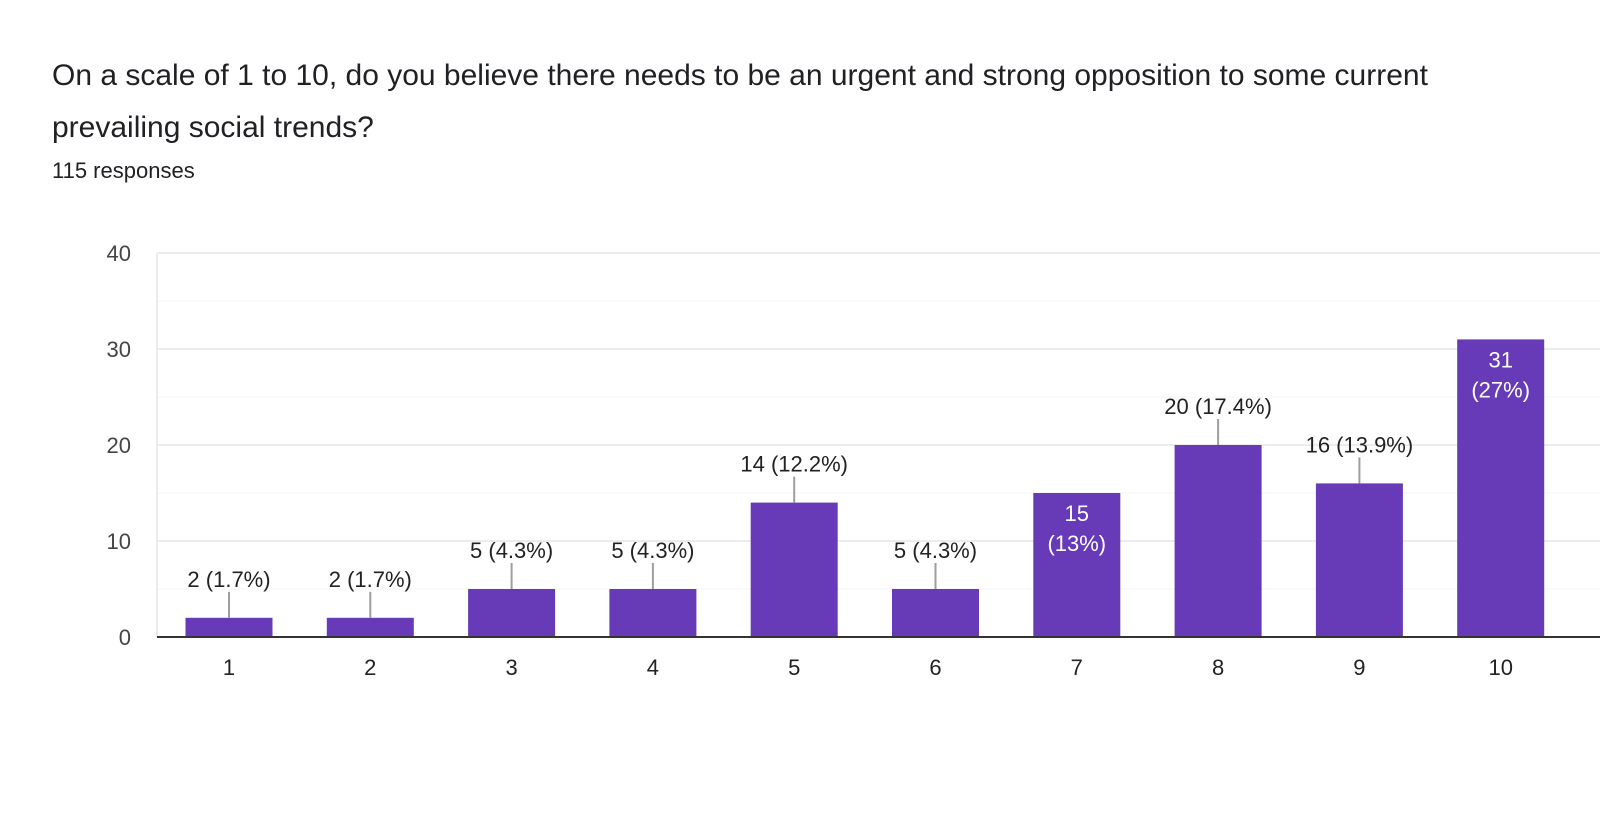 This screenshot has height=813, width=1600. What do you see at coordinates (794, 667) in the screenshot?
I see `x-tick-label: 5` at bounding box center [794, 667].